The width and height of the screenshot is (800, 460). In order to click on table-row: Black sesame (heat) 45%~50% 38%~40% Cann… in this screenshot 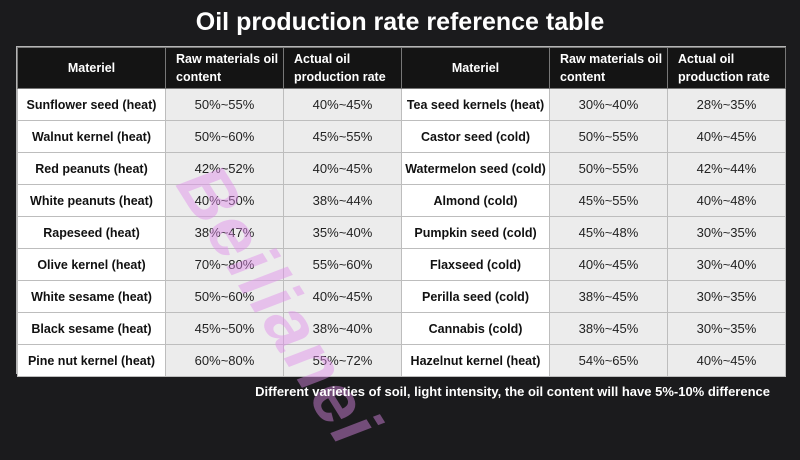, I will do `click(401, 328)`.